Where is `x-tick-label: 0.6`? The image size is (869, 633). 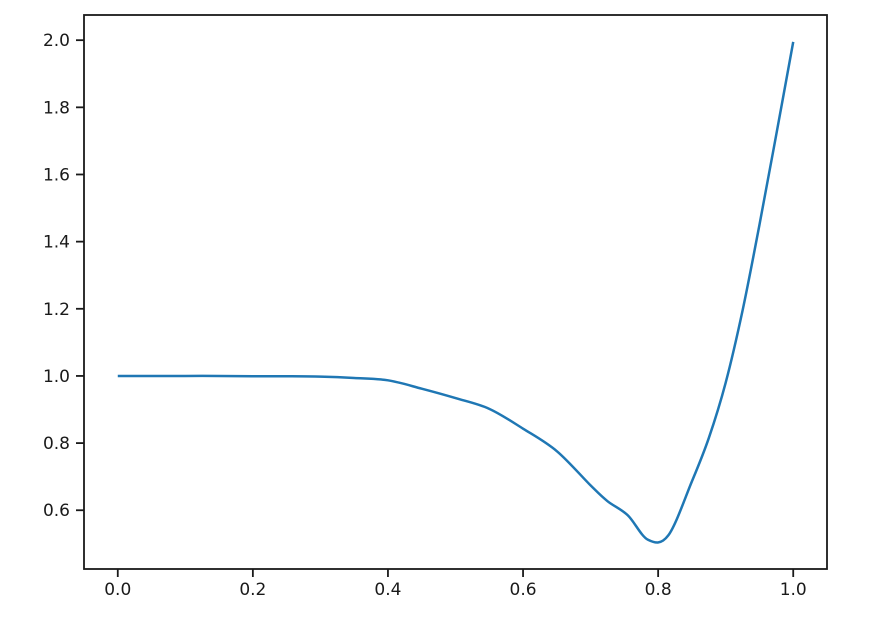 x-tick-label: 0.6 is located at coordinates (523, 590).